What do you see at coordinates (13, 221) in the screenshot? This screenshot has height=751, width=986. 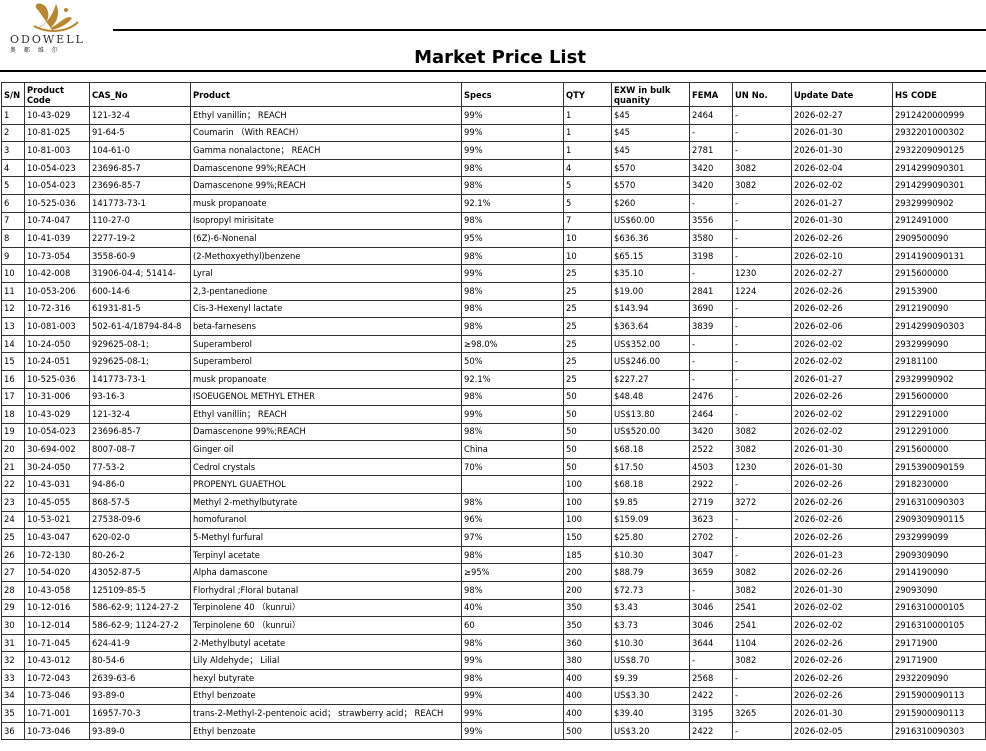 I see `cell-sn: 7` at bounding box center [13, 221].